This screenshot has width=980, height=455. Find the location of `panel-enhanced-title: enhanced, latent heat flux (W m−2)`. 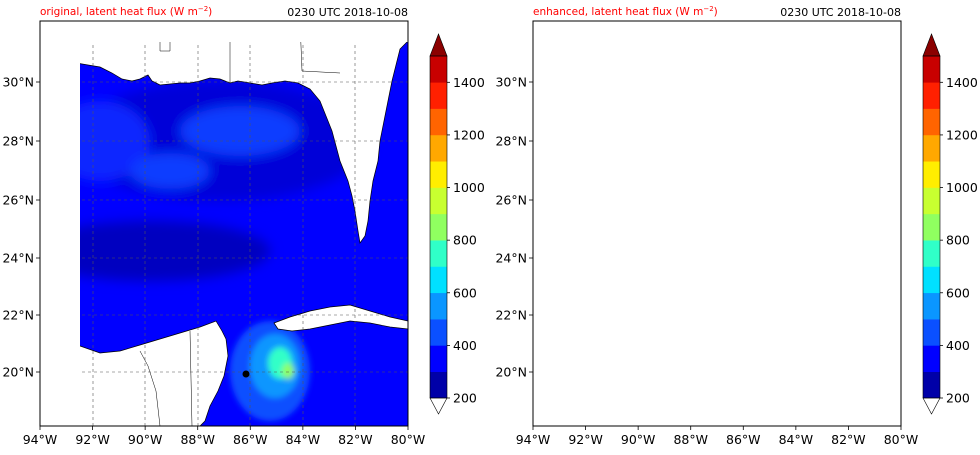

panel-enhanced-title: enhanced, latent heat flux (W m−2) is located at coordinates (625, 11).